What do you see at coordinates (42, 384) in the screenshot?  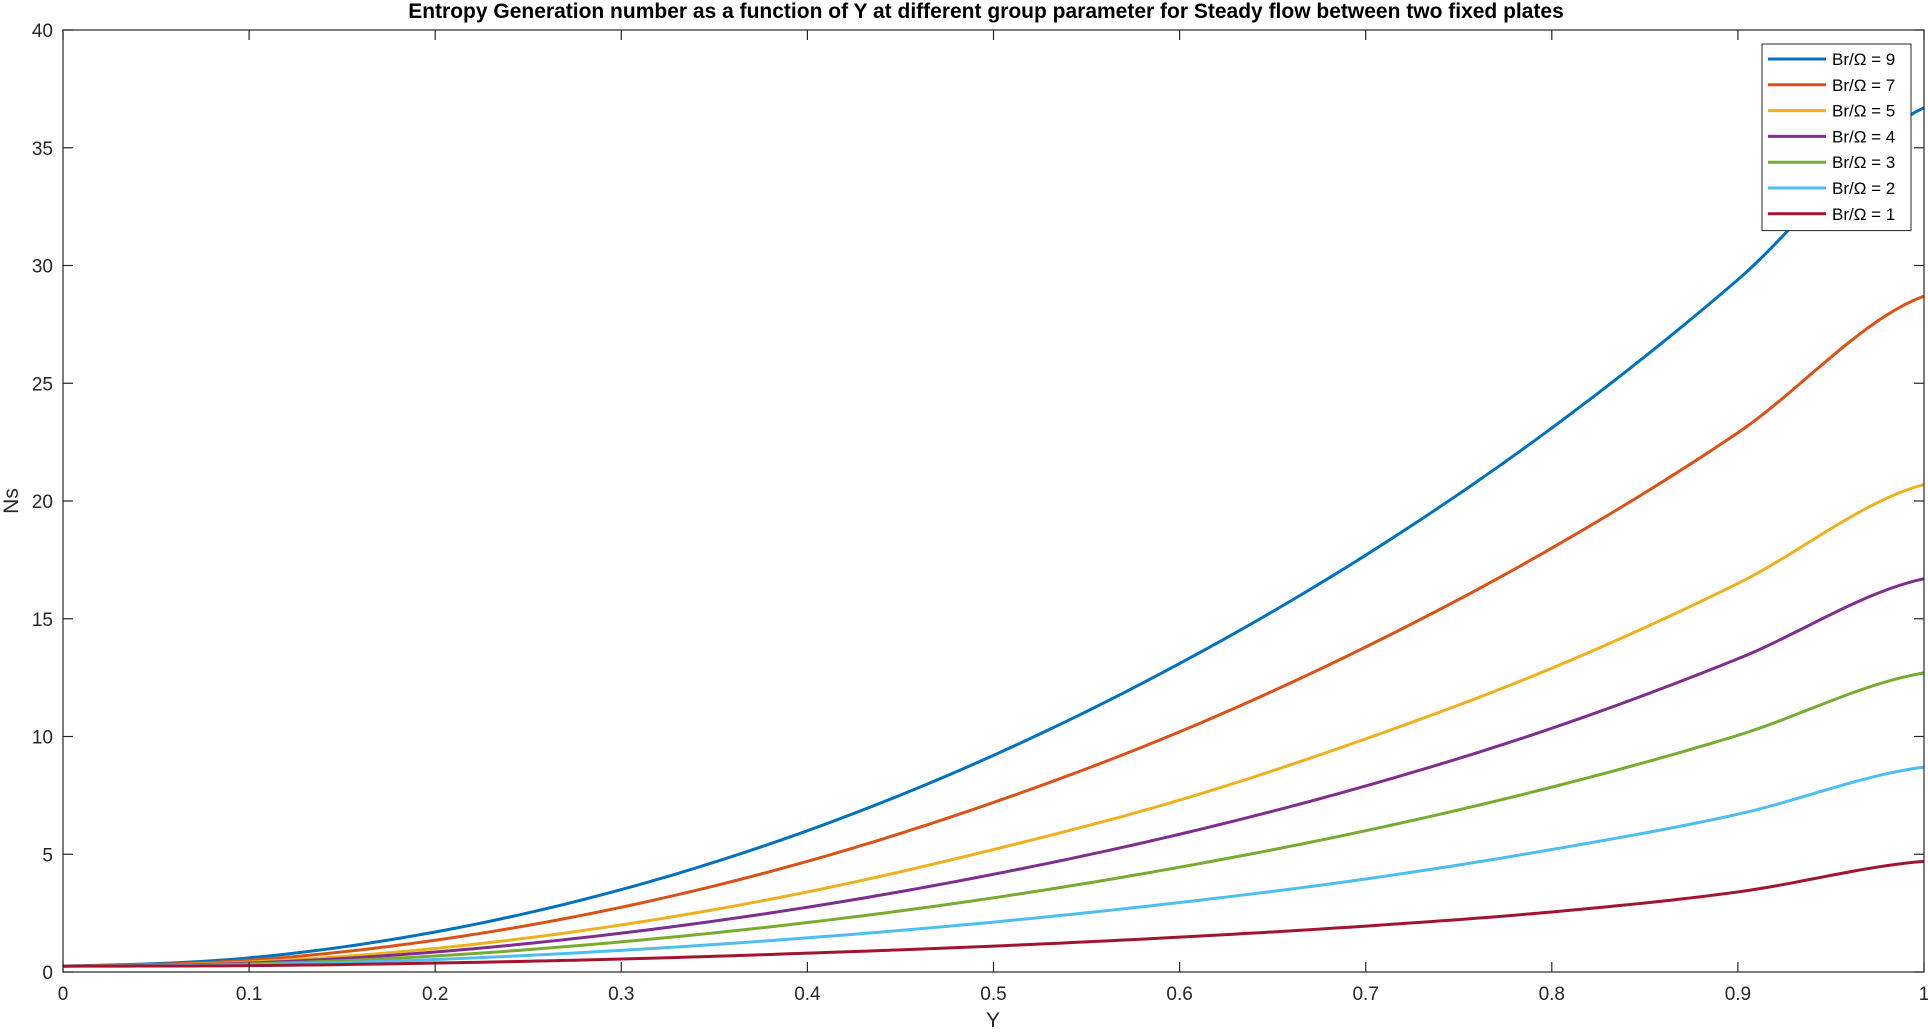 I see `y-tick-label: 25` at bounding box center [42, 384].